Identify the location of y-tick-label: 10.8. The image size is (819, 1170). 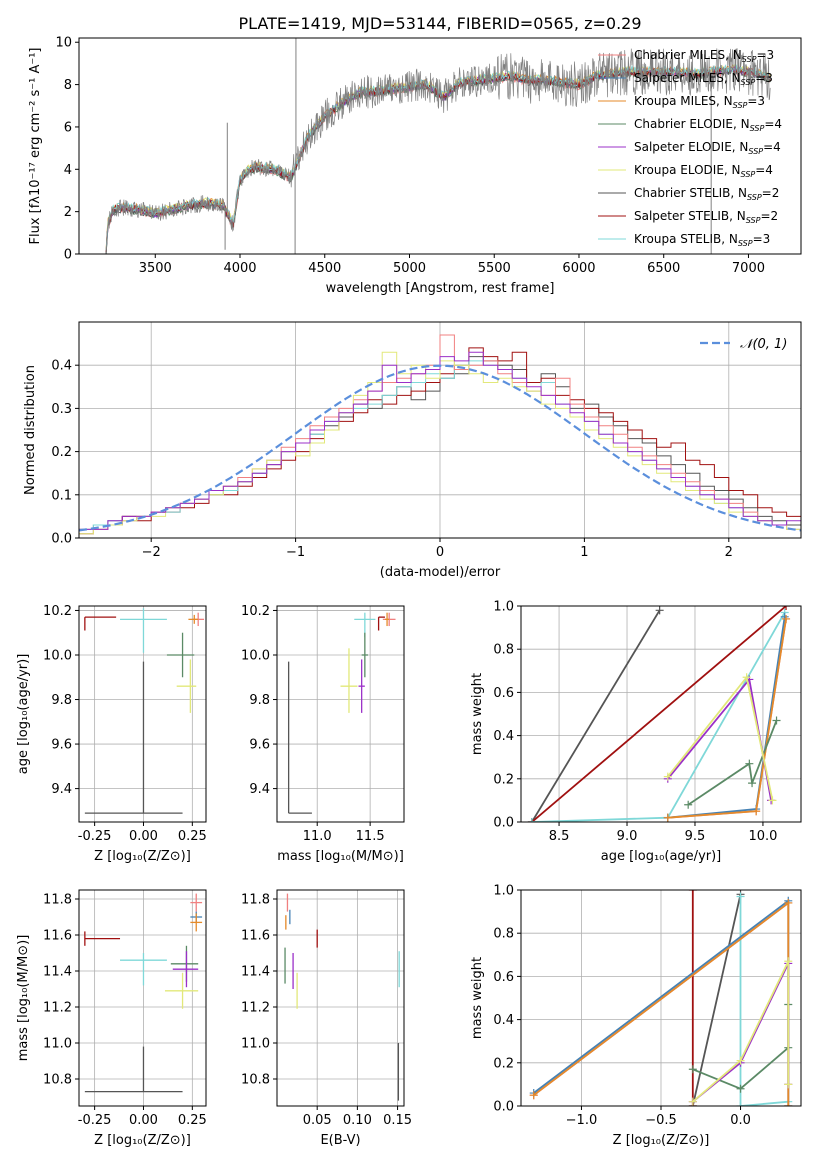
(57, 1080).